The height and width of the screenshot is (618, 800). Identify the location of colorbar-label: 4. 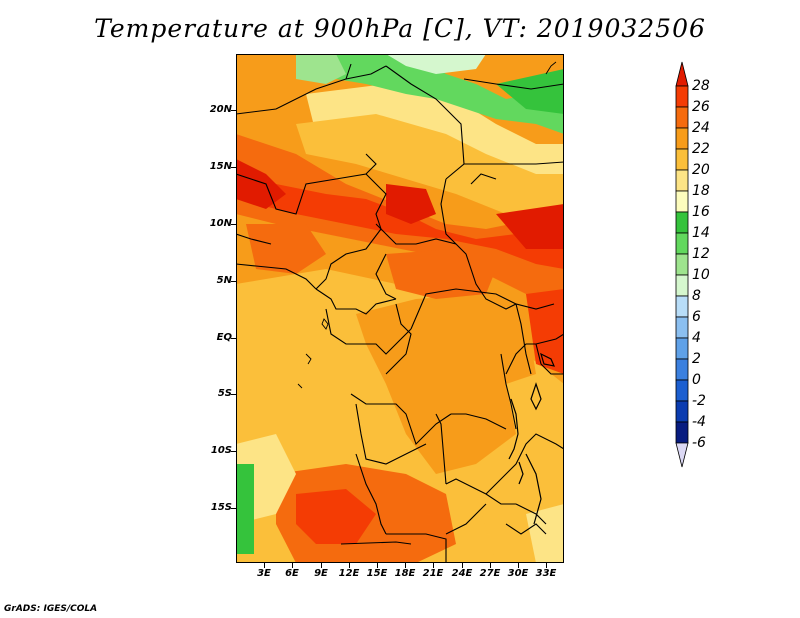
(696, 338).